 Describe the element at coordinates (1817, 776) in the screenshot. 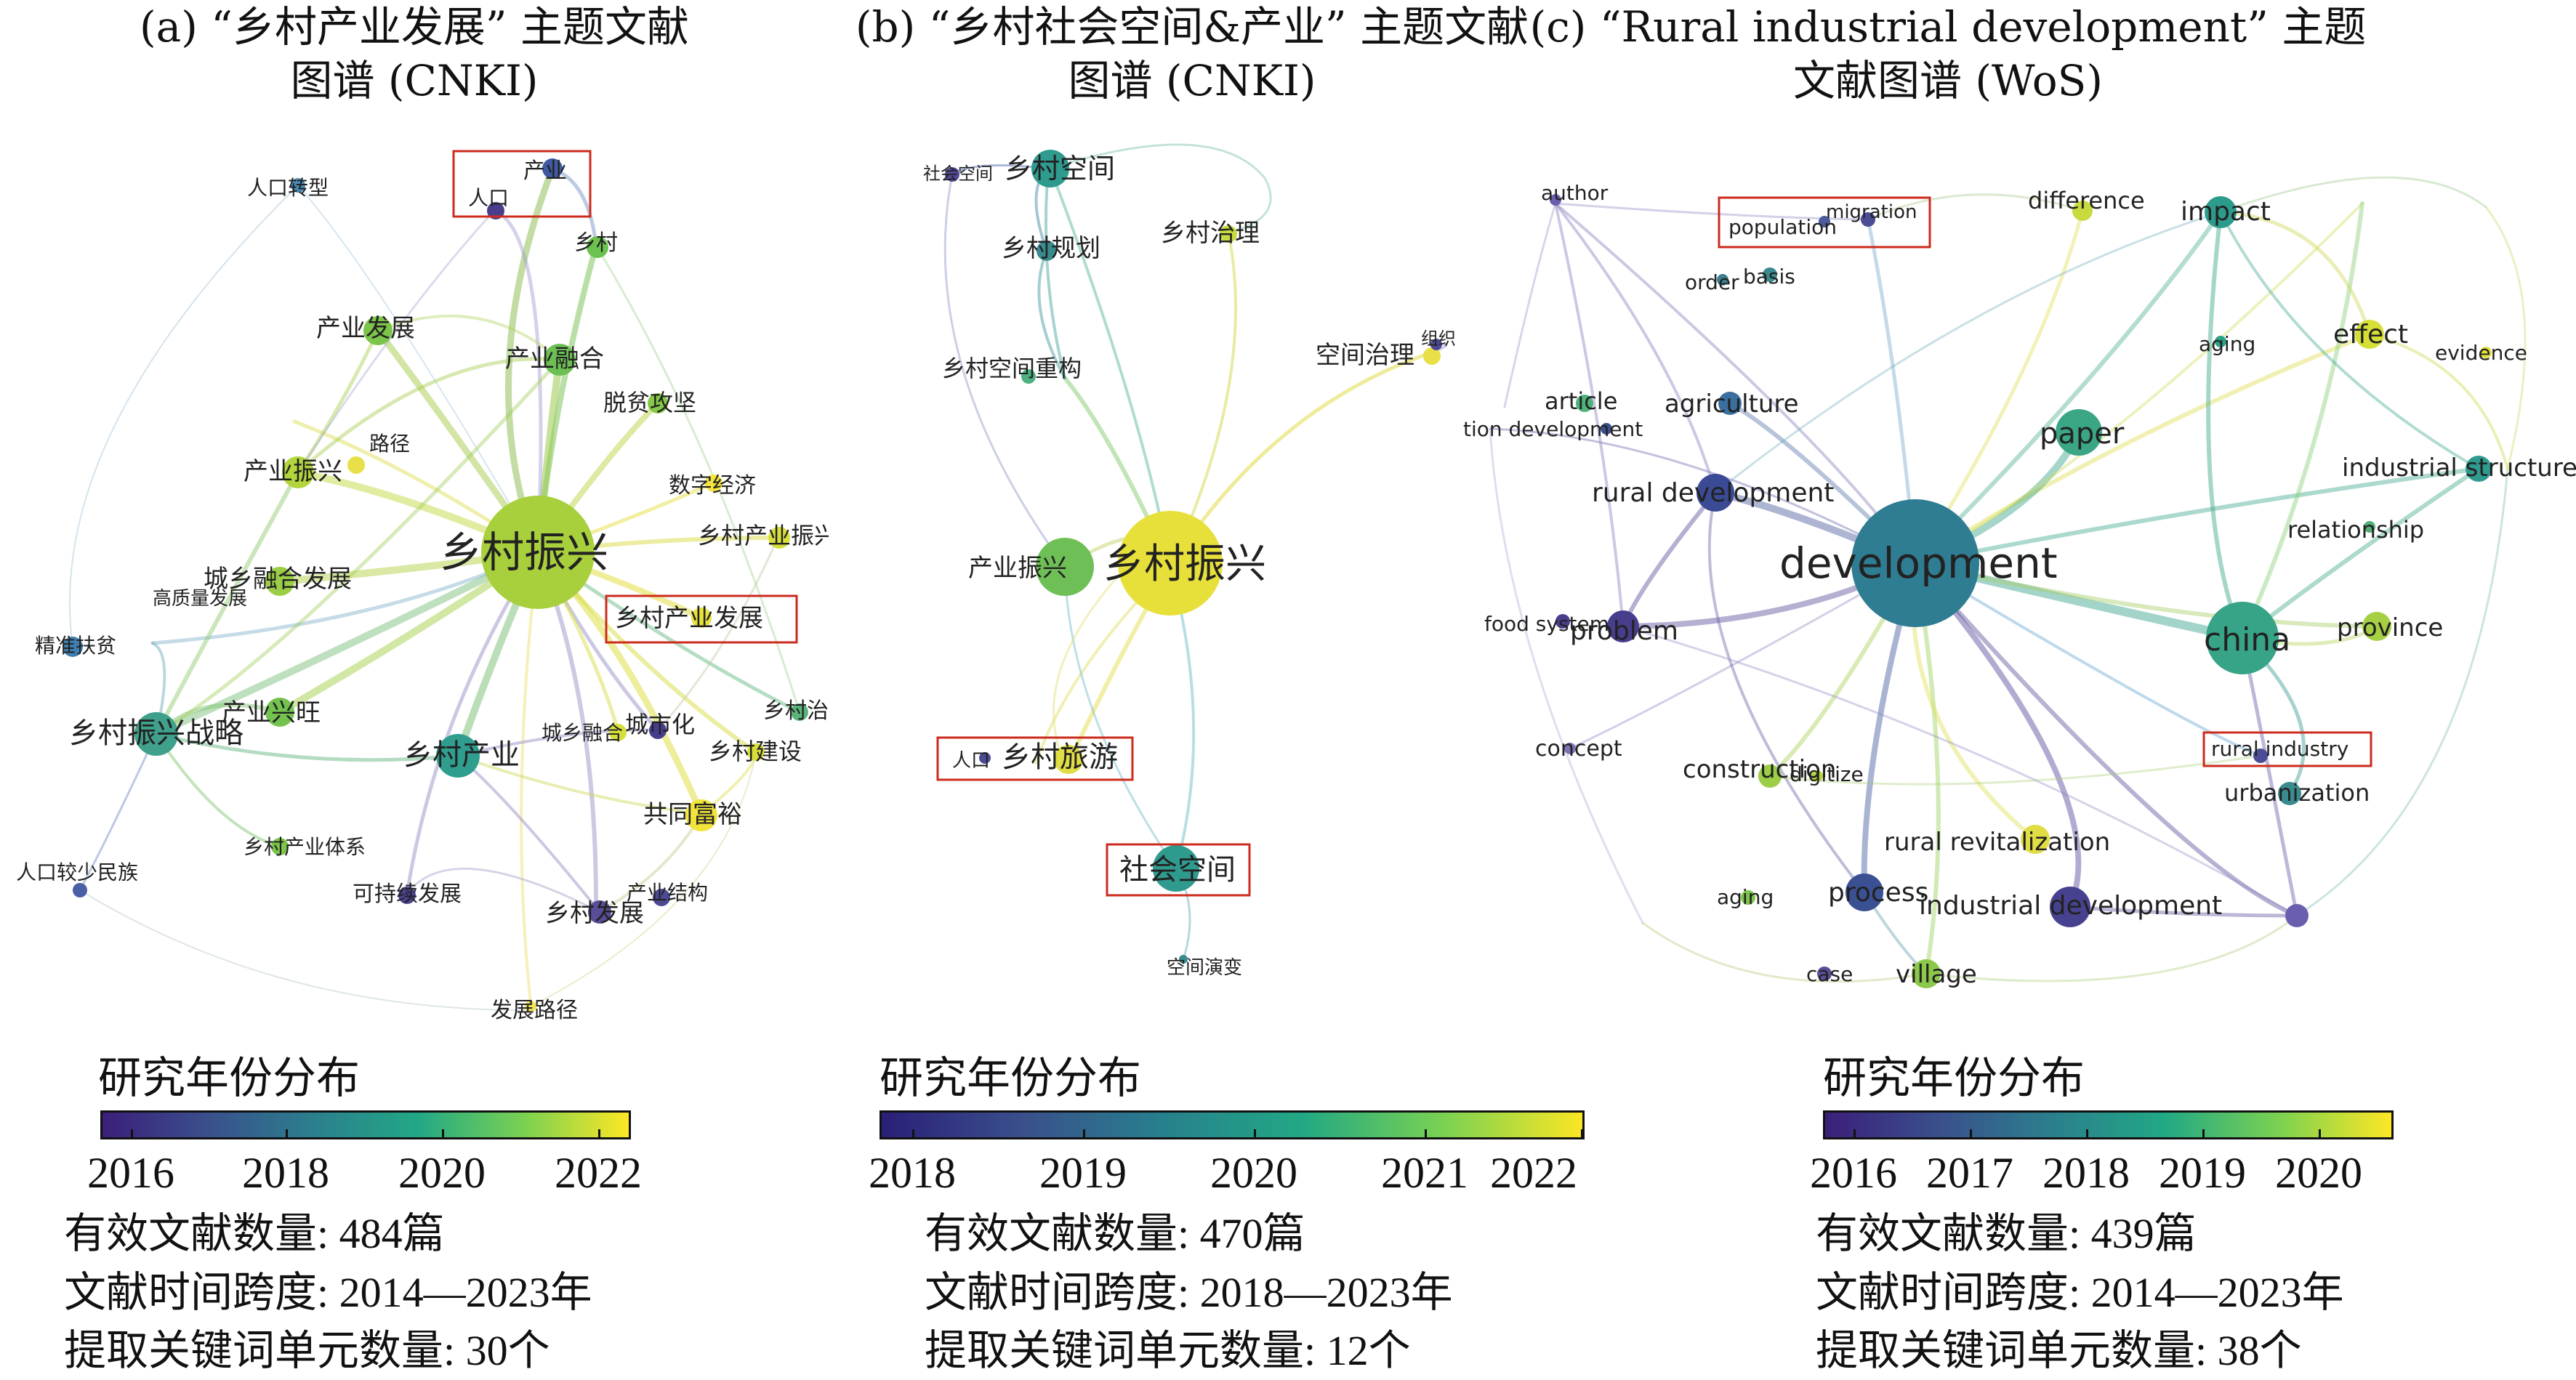

I see `node-digitize` at that location.